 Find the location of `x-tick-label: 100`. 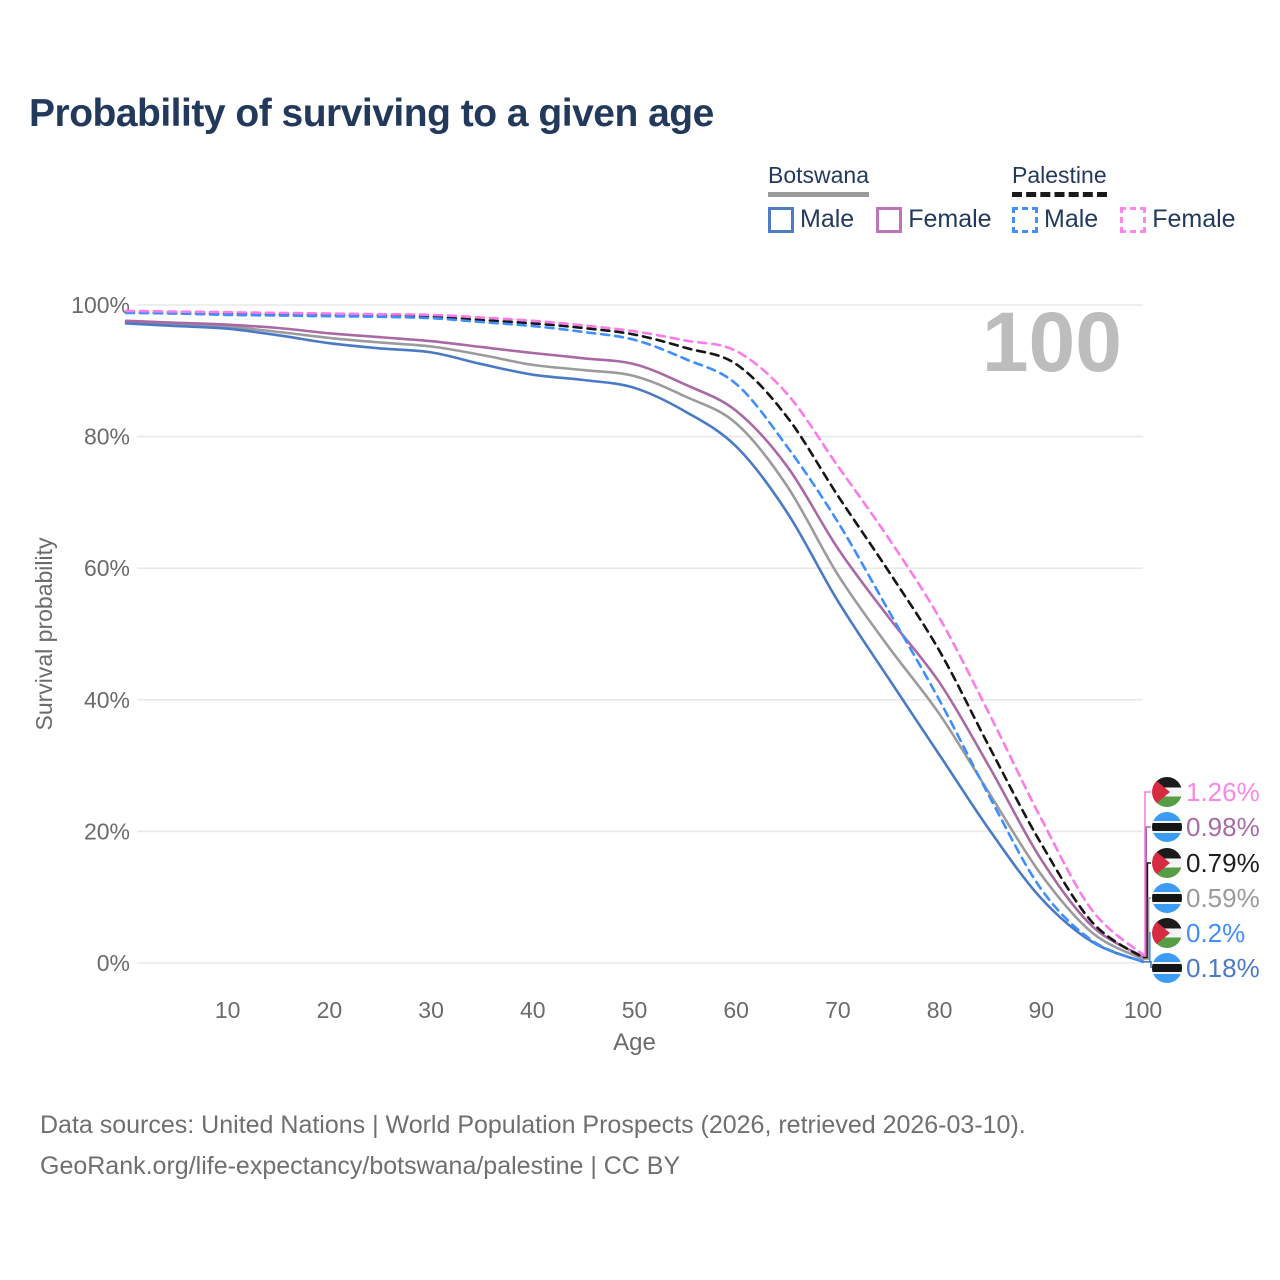

x-tick-label: 100 is located at coordinates (1143, 1010).